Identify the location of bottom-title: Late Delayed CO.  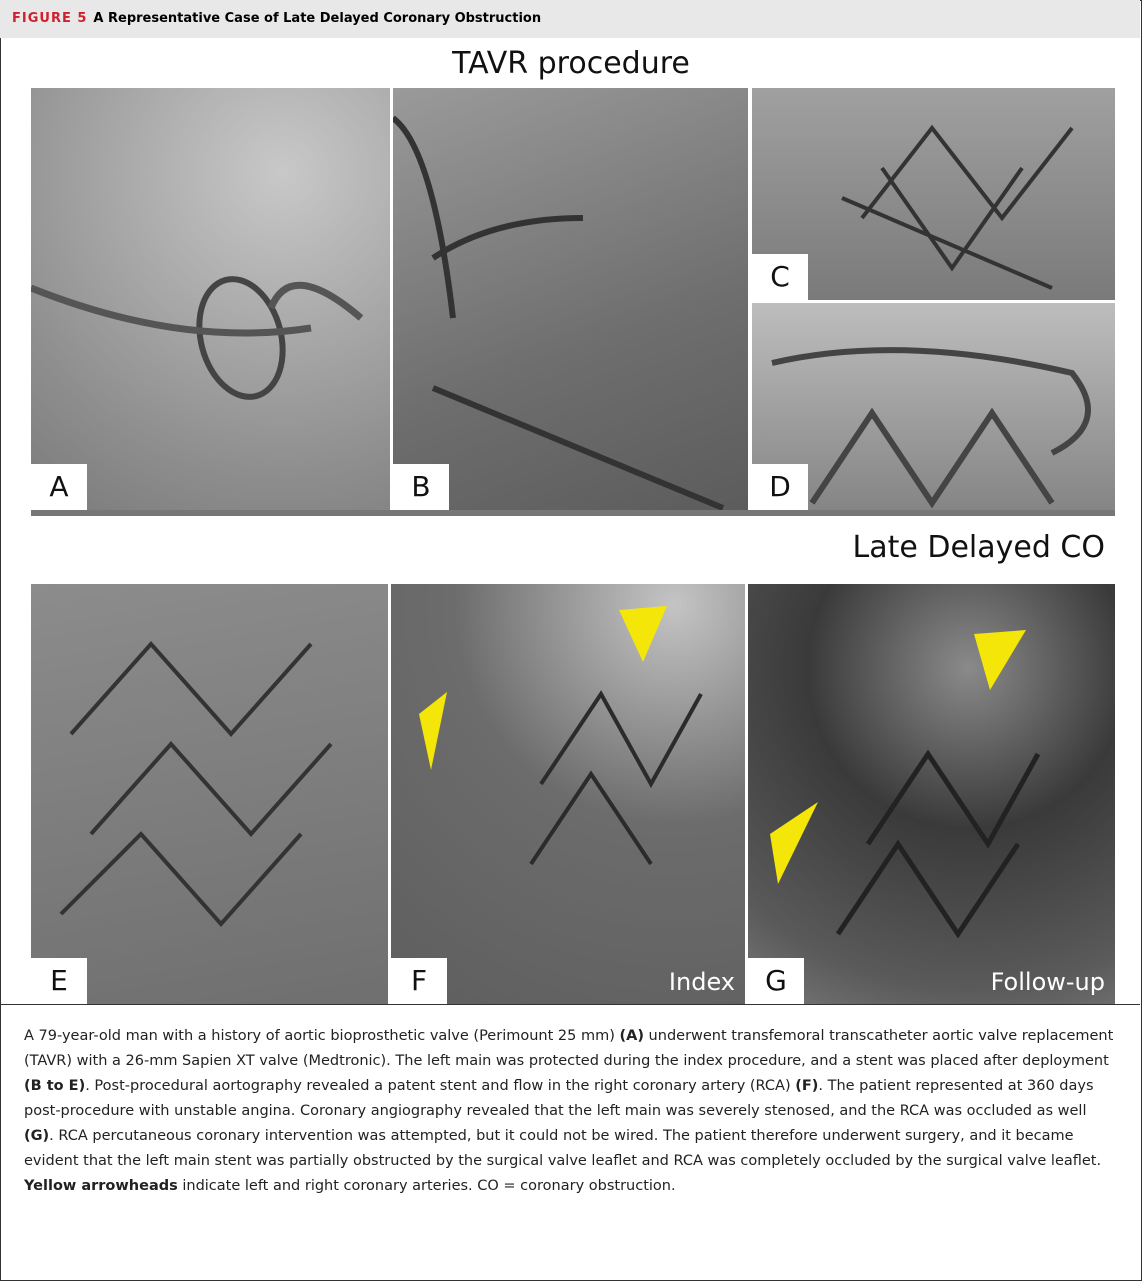
(978, 547).